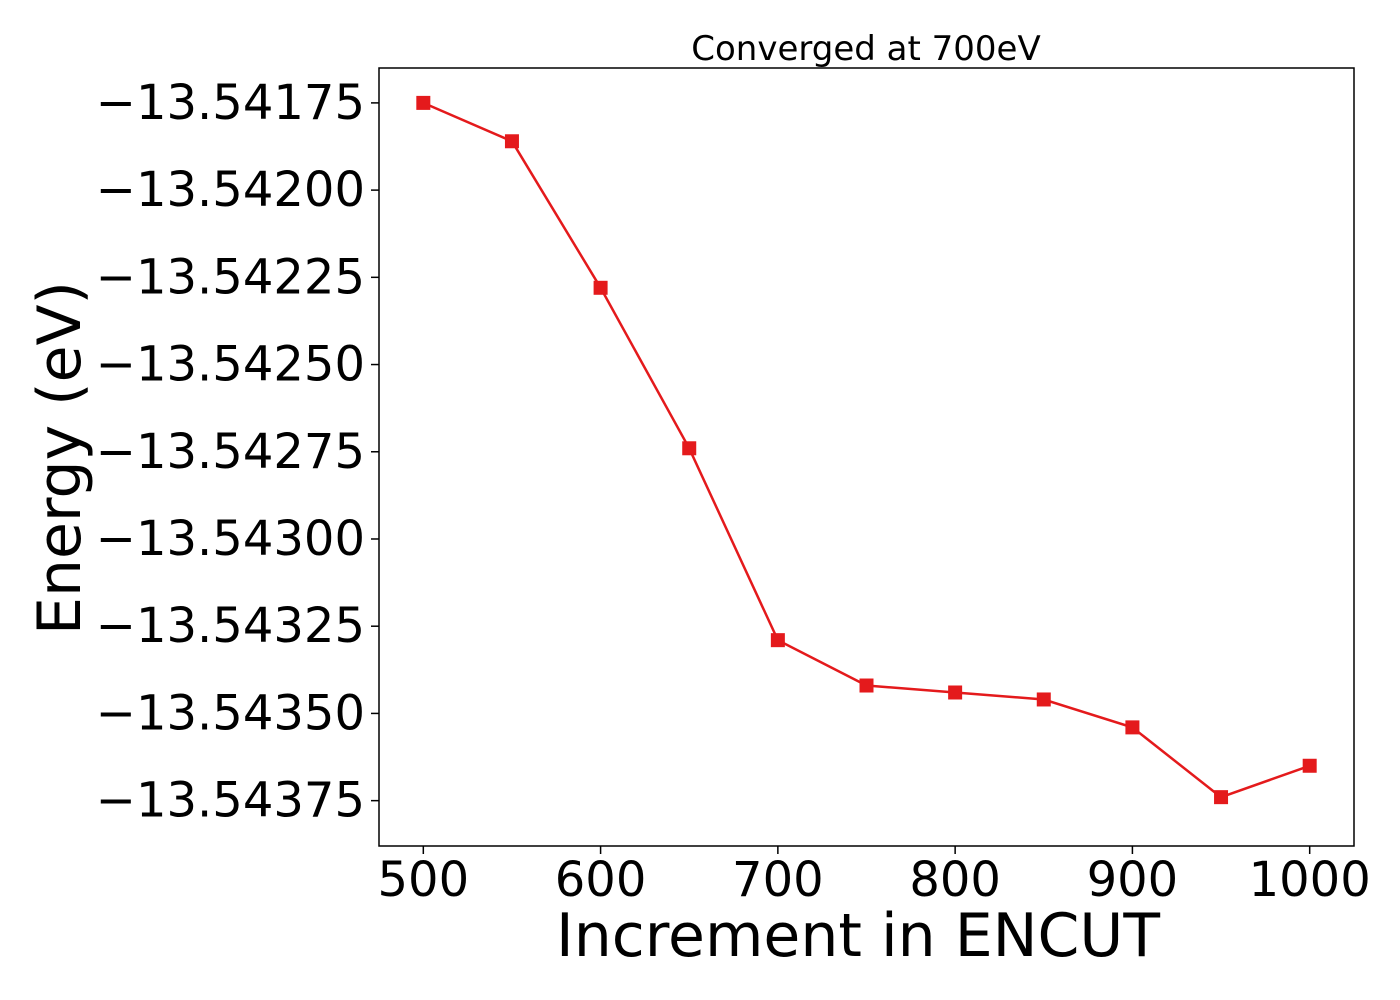  What do you see at coordinates (1133, 880) in the screenshot?
I see `x-tick-label: 900` at bounding box center [1133, 880].